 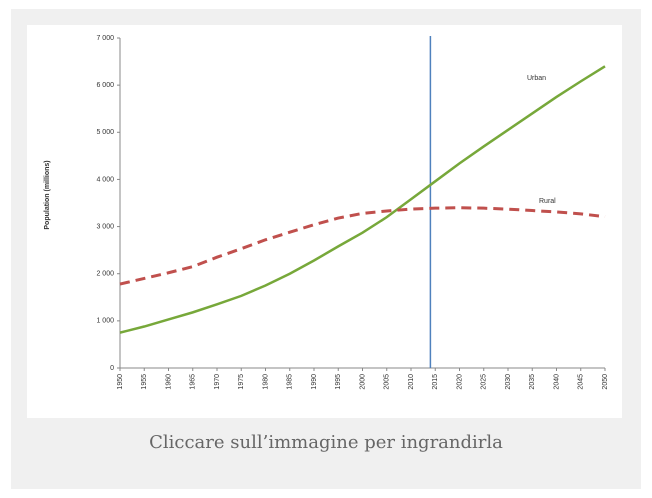 I want to click on series-label: Urban, so click(x=536, y=78).